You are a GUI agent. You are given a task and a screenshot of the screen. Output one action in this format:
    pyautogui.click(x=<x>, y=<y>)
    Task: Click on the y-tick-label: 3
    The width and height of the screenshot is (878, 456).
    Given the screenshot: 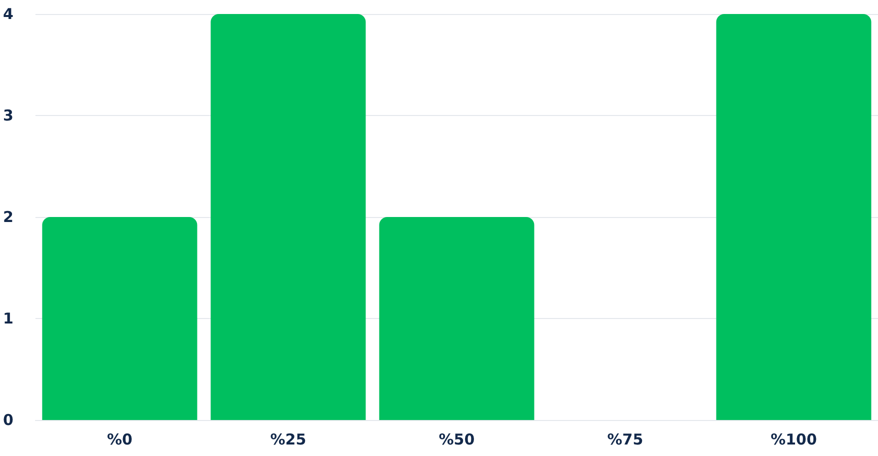 What is the action you would take?
    pyautogui.click(x=8, y=115)
    